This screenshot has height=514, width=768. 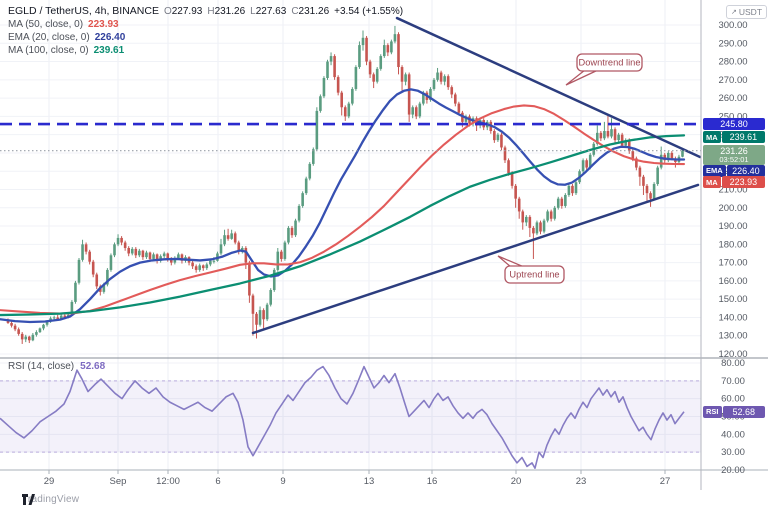 I want to click on price-scale-unit-button: ↗ USDT, so click(x=747, y=12).